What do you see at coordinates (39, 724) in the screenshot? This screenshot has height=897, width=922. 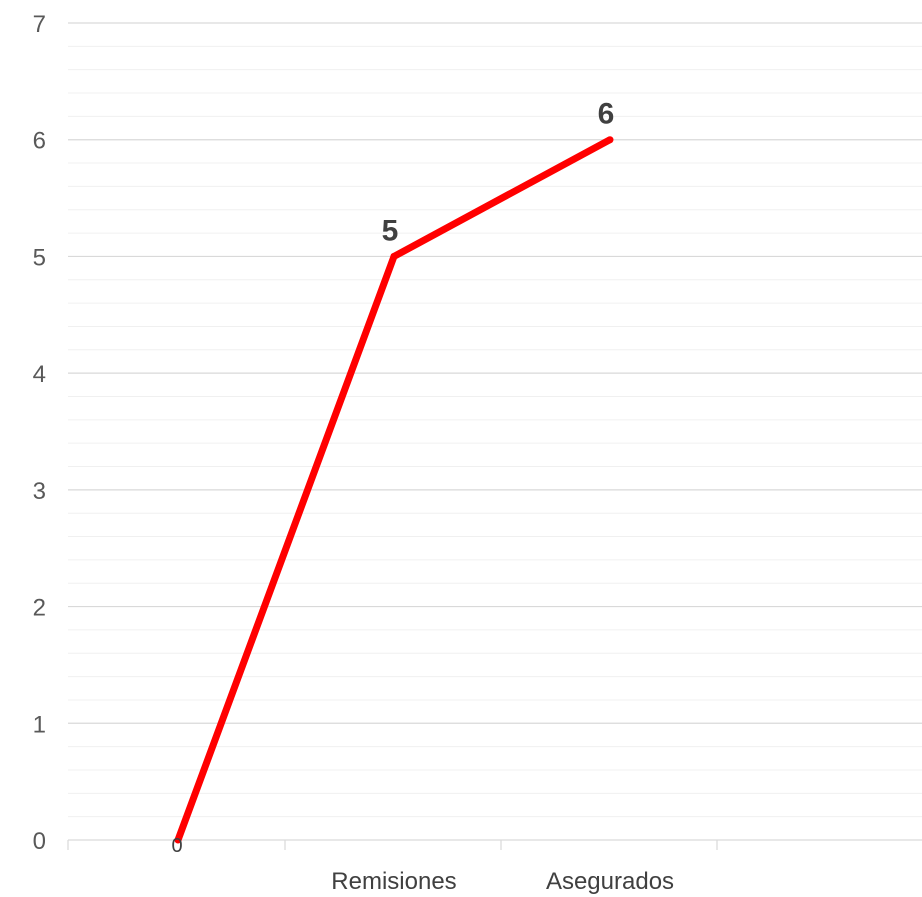 I see `y-tick-label: 1` at bounding box center [39, 724].